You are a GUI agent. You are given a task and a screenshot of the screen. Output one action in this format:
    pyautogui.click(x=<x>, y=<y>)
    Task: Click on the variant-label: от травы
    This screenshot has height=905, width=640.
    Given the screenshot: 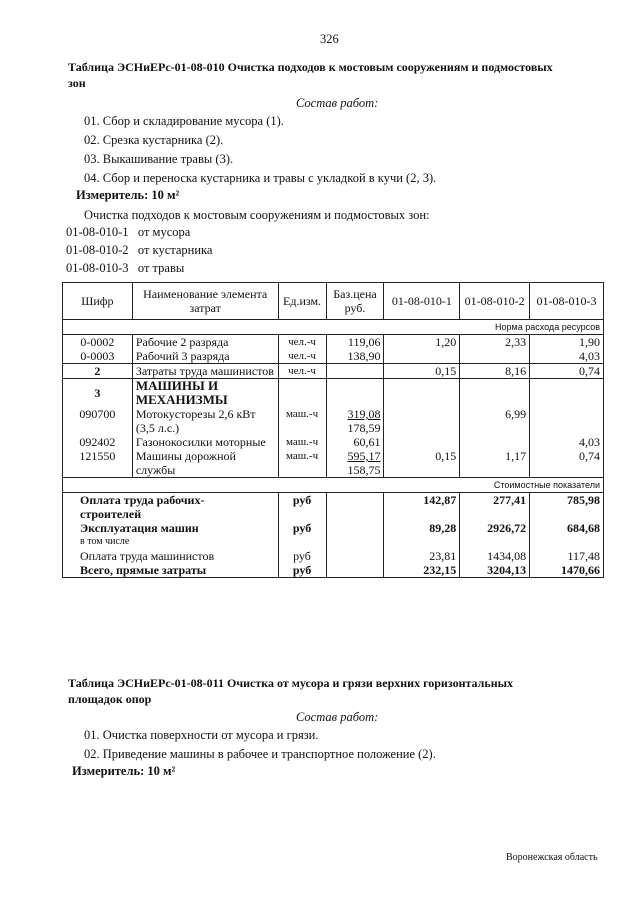 What is the action you would take?
    pyautogui.click(x=161, y=268)
    